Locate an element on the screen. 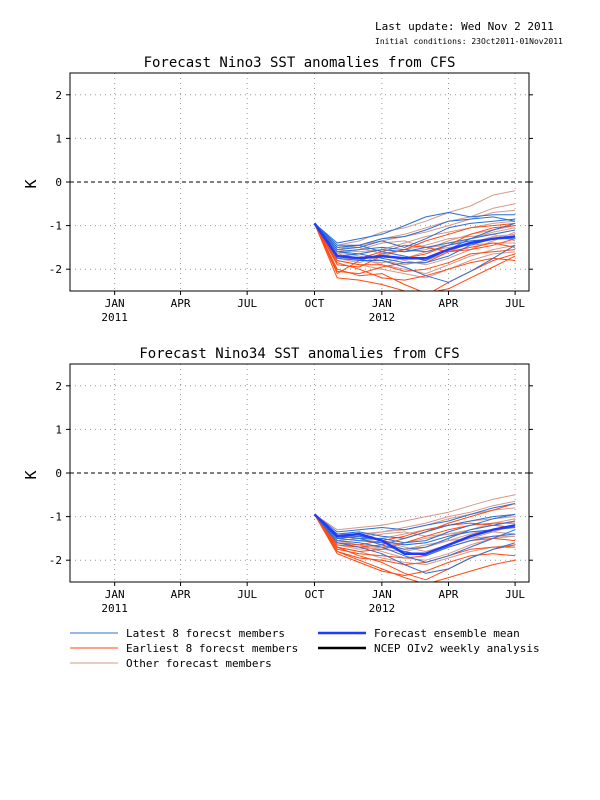 The width and height of the screenshot is (600, 800). legend-label: NCEP OIv2 weekly analysis is located at coordinates (457, 648).